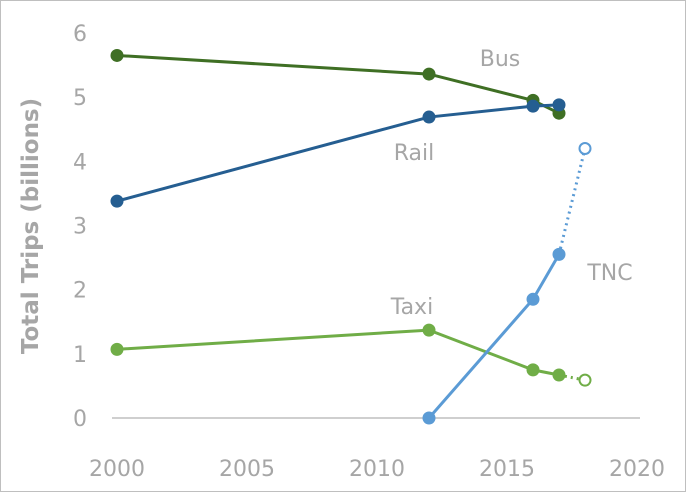 The width and height of the screenshot is (686, 492). What do you see at coordinates (80, 227) in the screenshot?
I see `y-tick-label: 3` at bounding box center [80, 227].